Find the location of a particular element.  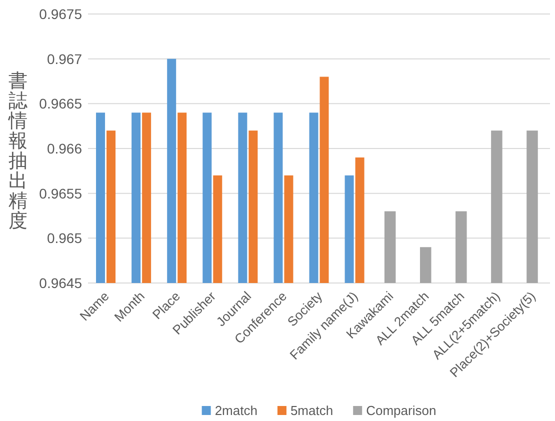

y-tick-label: 0.9655 is located at coordinates (60, 193).